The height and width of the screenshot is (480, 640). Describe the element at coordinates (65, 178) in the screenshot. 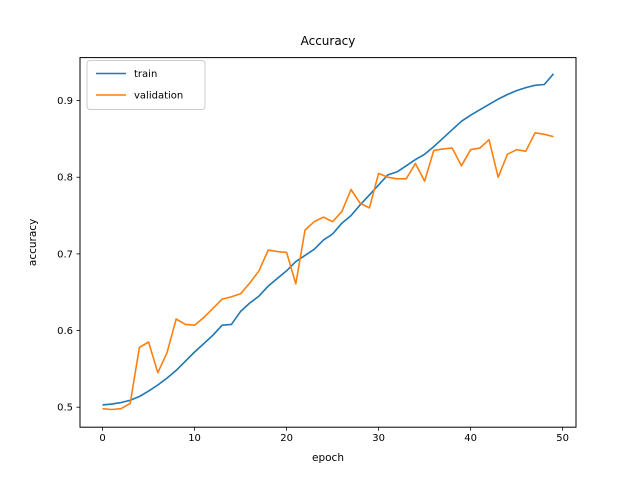

I see `y-tick-label: 0.8` at that location.